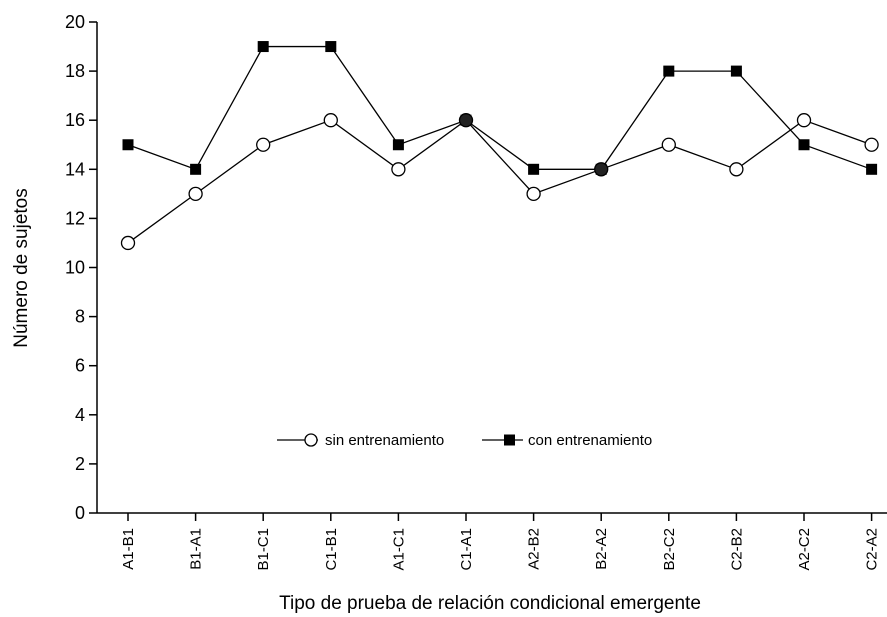 The image size is (887, 617). What do you see at coordinates (75, 22) in the screenshot?
I see `y-tick-label: 20` at bounding box center [75, 22].